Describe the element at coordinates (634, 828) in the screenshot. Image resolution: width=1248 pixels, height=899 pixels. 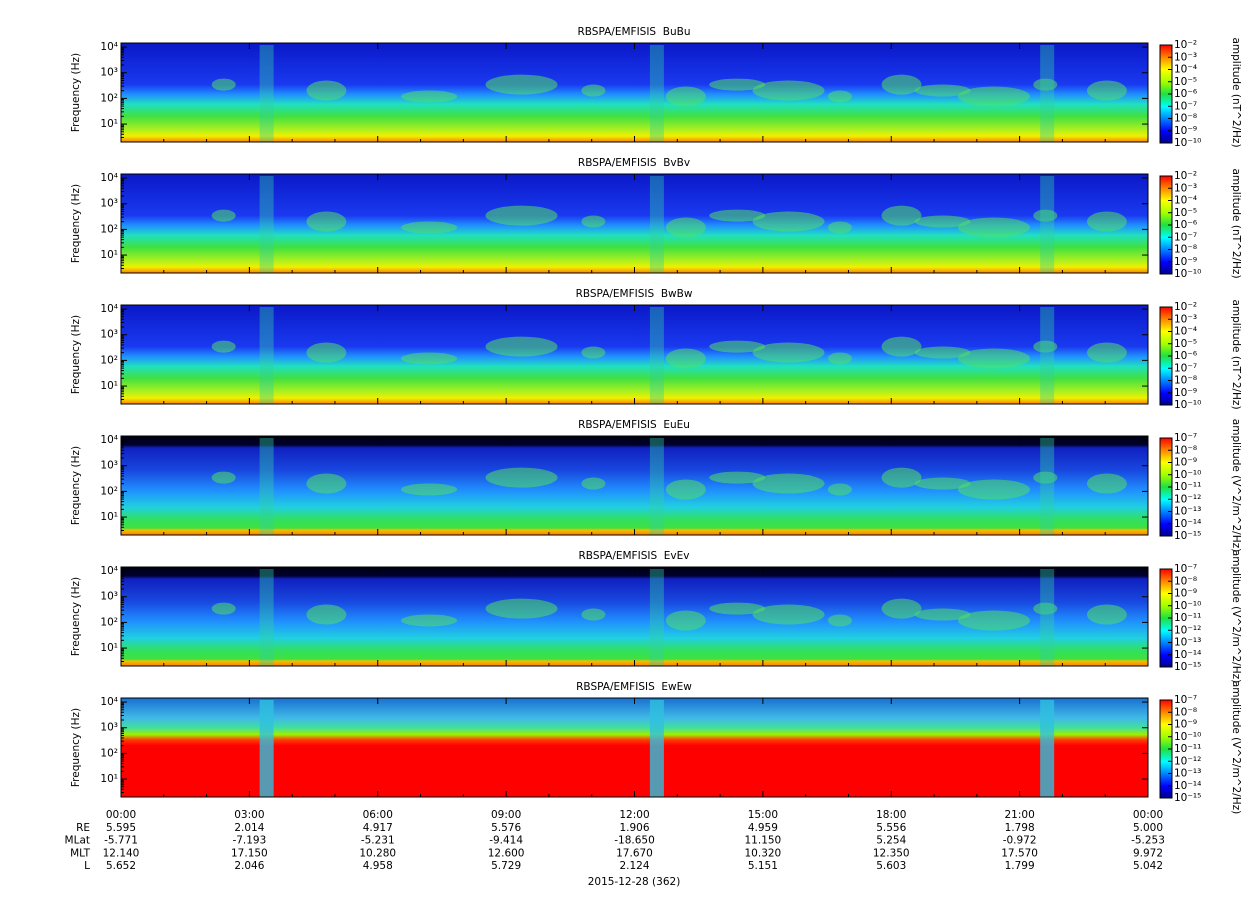
I see `ephemeris-value: 1.906` at that location.